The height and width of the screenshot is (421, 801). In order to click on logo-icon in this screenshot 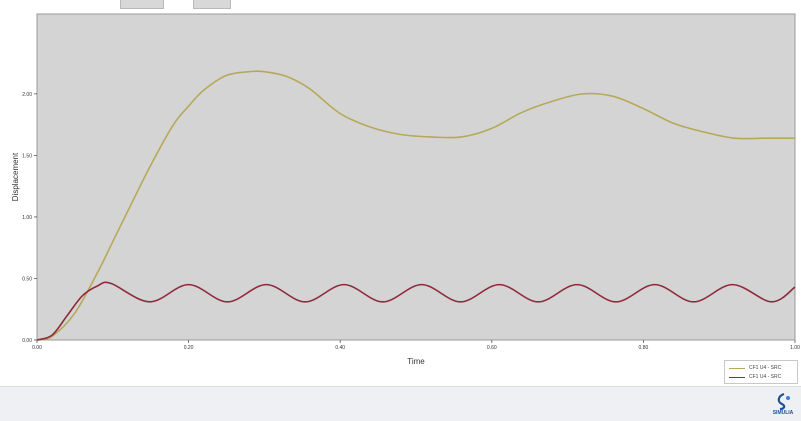, I will do `click(783, 401)`.